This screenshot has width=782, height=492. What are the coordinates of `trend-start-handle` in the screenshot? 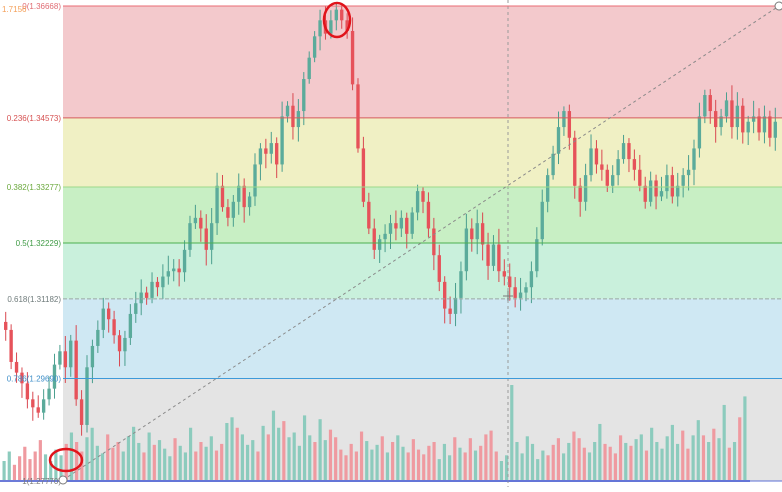 It's located at (63, 480).